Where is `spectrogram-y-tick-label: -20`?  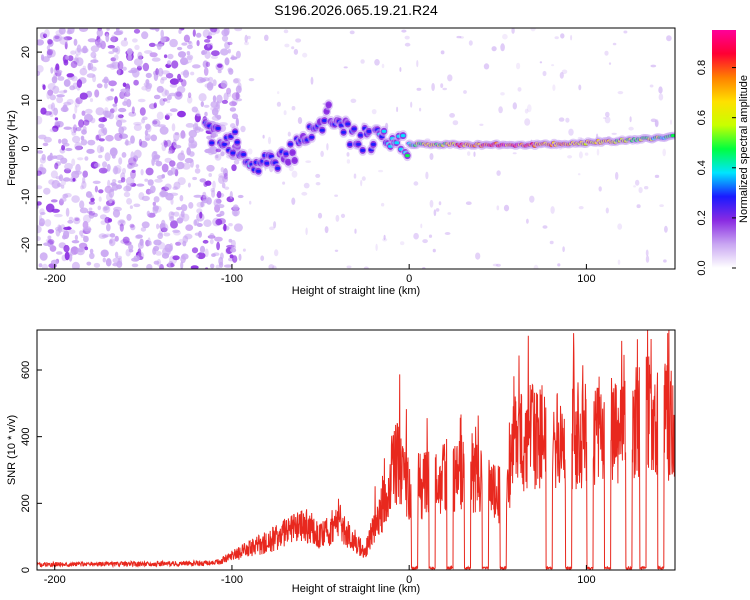 spectrogram-y-tick-label: -20 is located at coordinates (26, 245).